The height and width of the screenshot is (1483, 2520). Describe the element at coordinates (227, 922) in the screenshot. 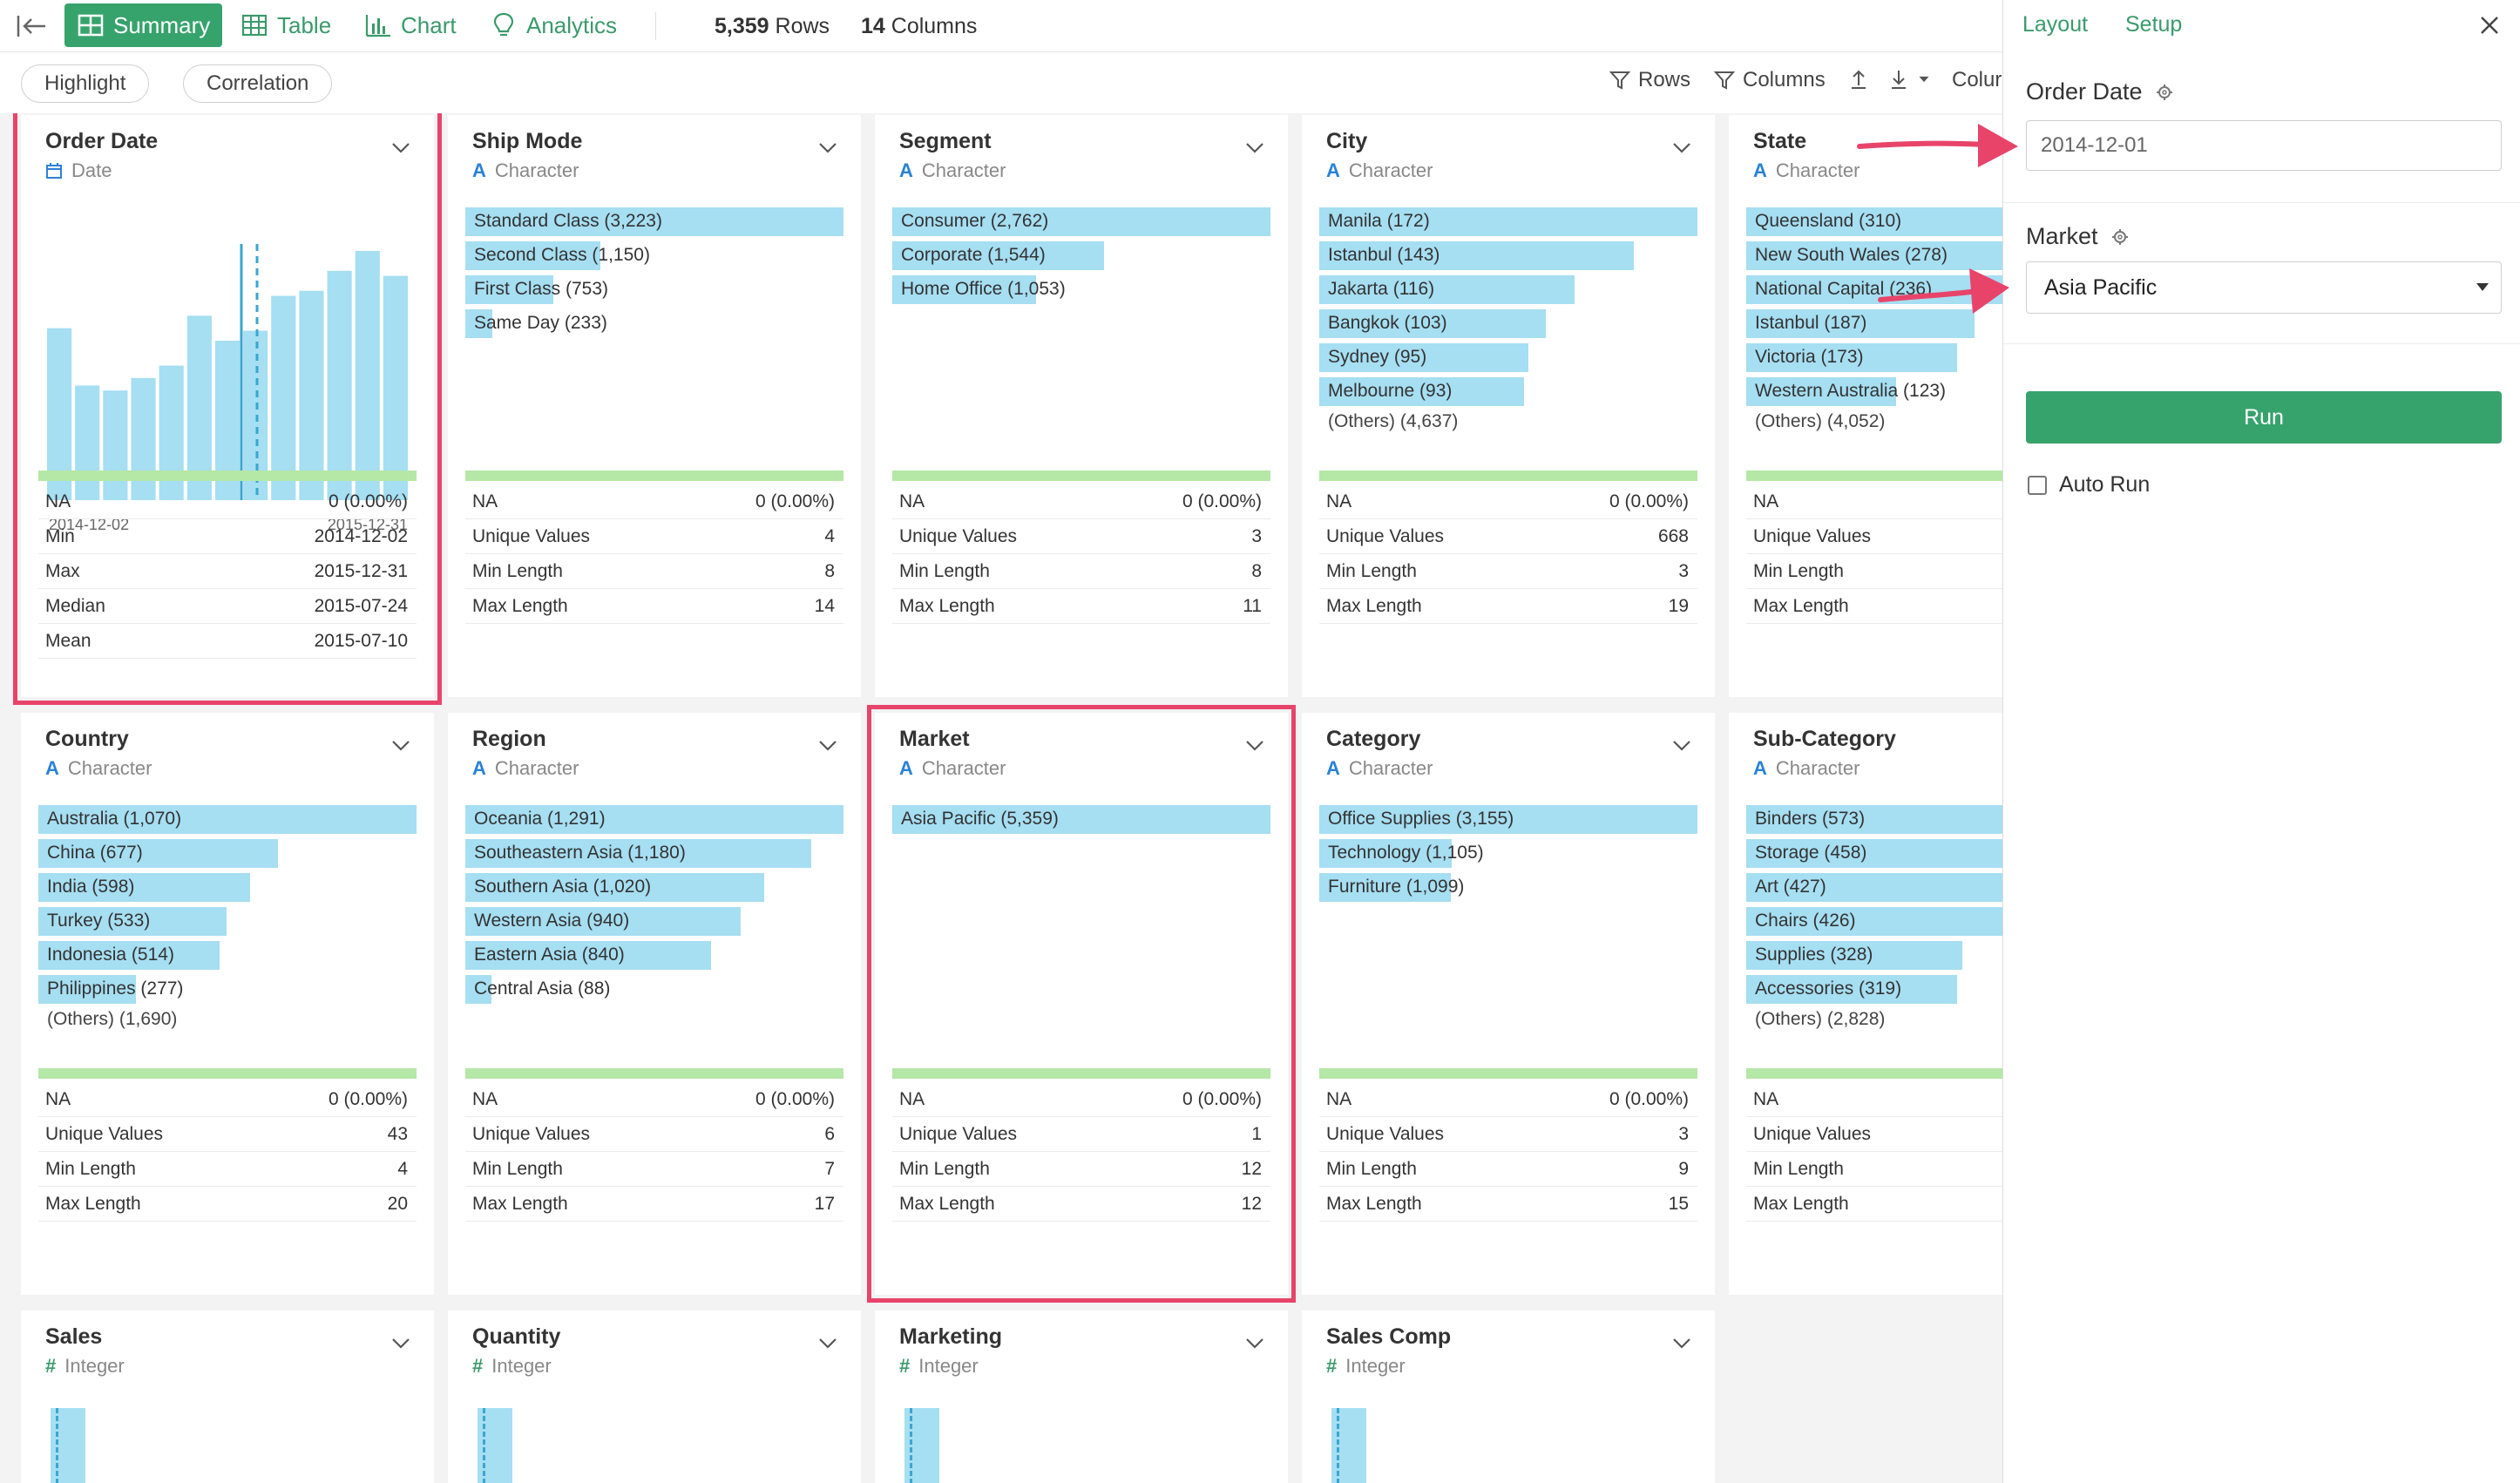

I see `value-bar-row: Turkey (533)` at that location.